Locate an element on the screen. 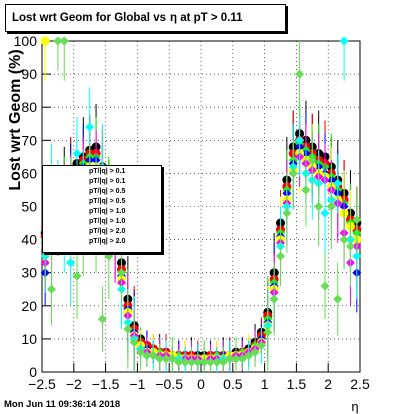 The height and width of the screenshot is (414, 400). legend-entry-7: pT/|q| > 2.0 is located at coordinates (107, 231).